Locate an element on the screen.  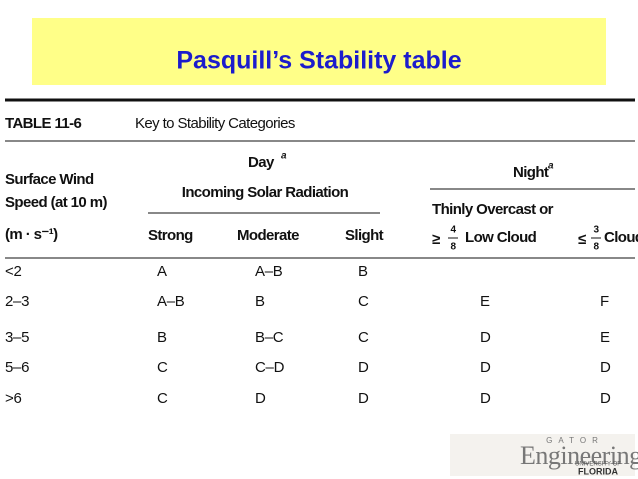
logo-text: Engineering is located at coordinates (579, 455).